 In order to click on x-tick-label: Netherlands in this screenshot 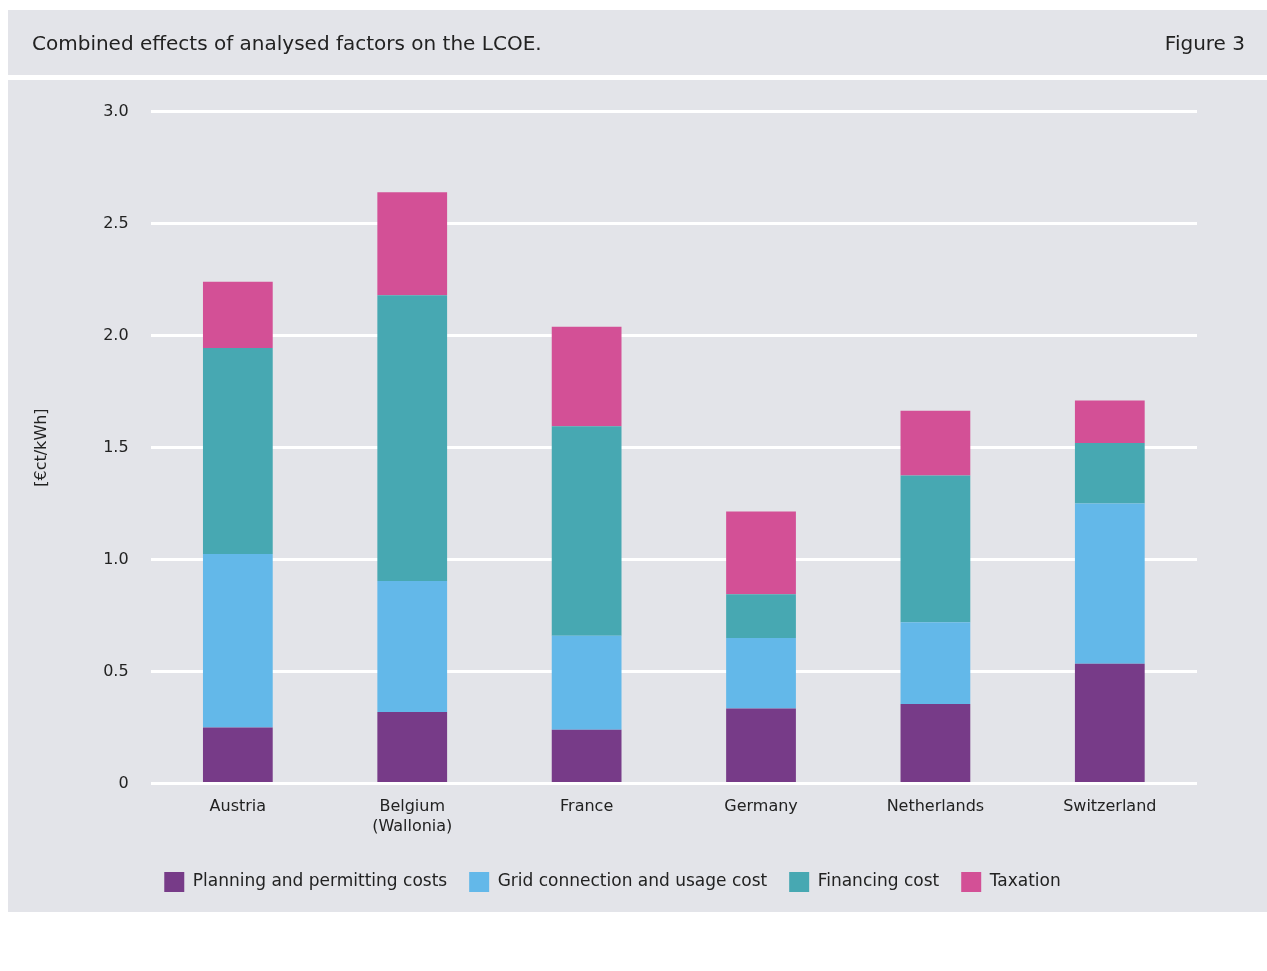, I will do `click(935, 806)`.